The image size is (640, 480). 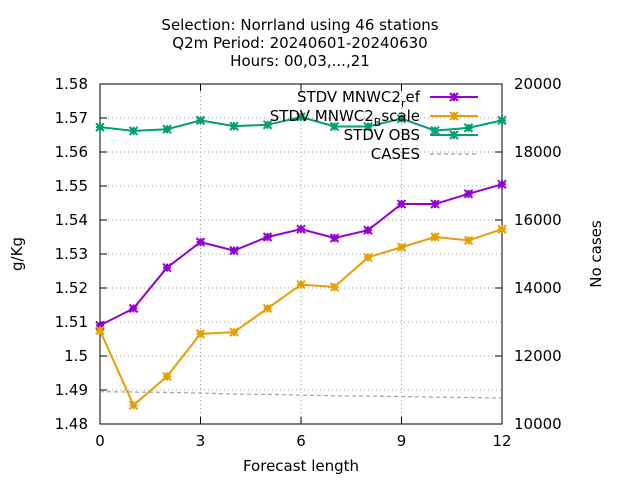 I want to click on y-axis-label: g/Kg, so click(x=17, y=254).